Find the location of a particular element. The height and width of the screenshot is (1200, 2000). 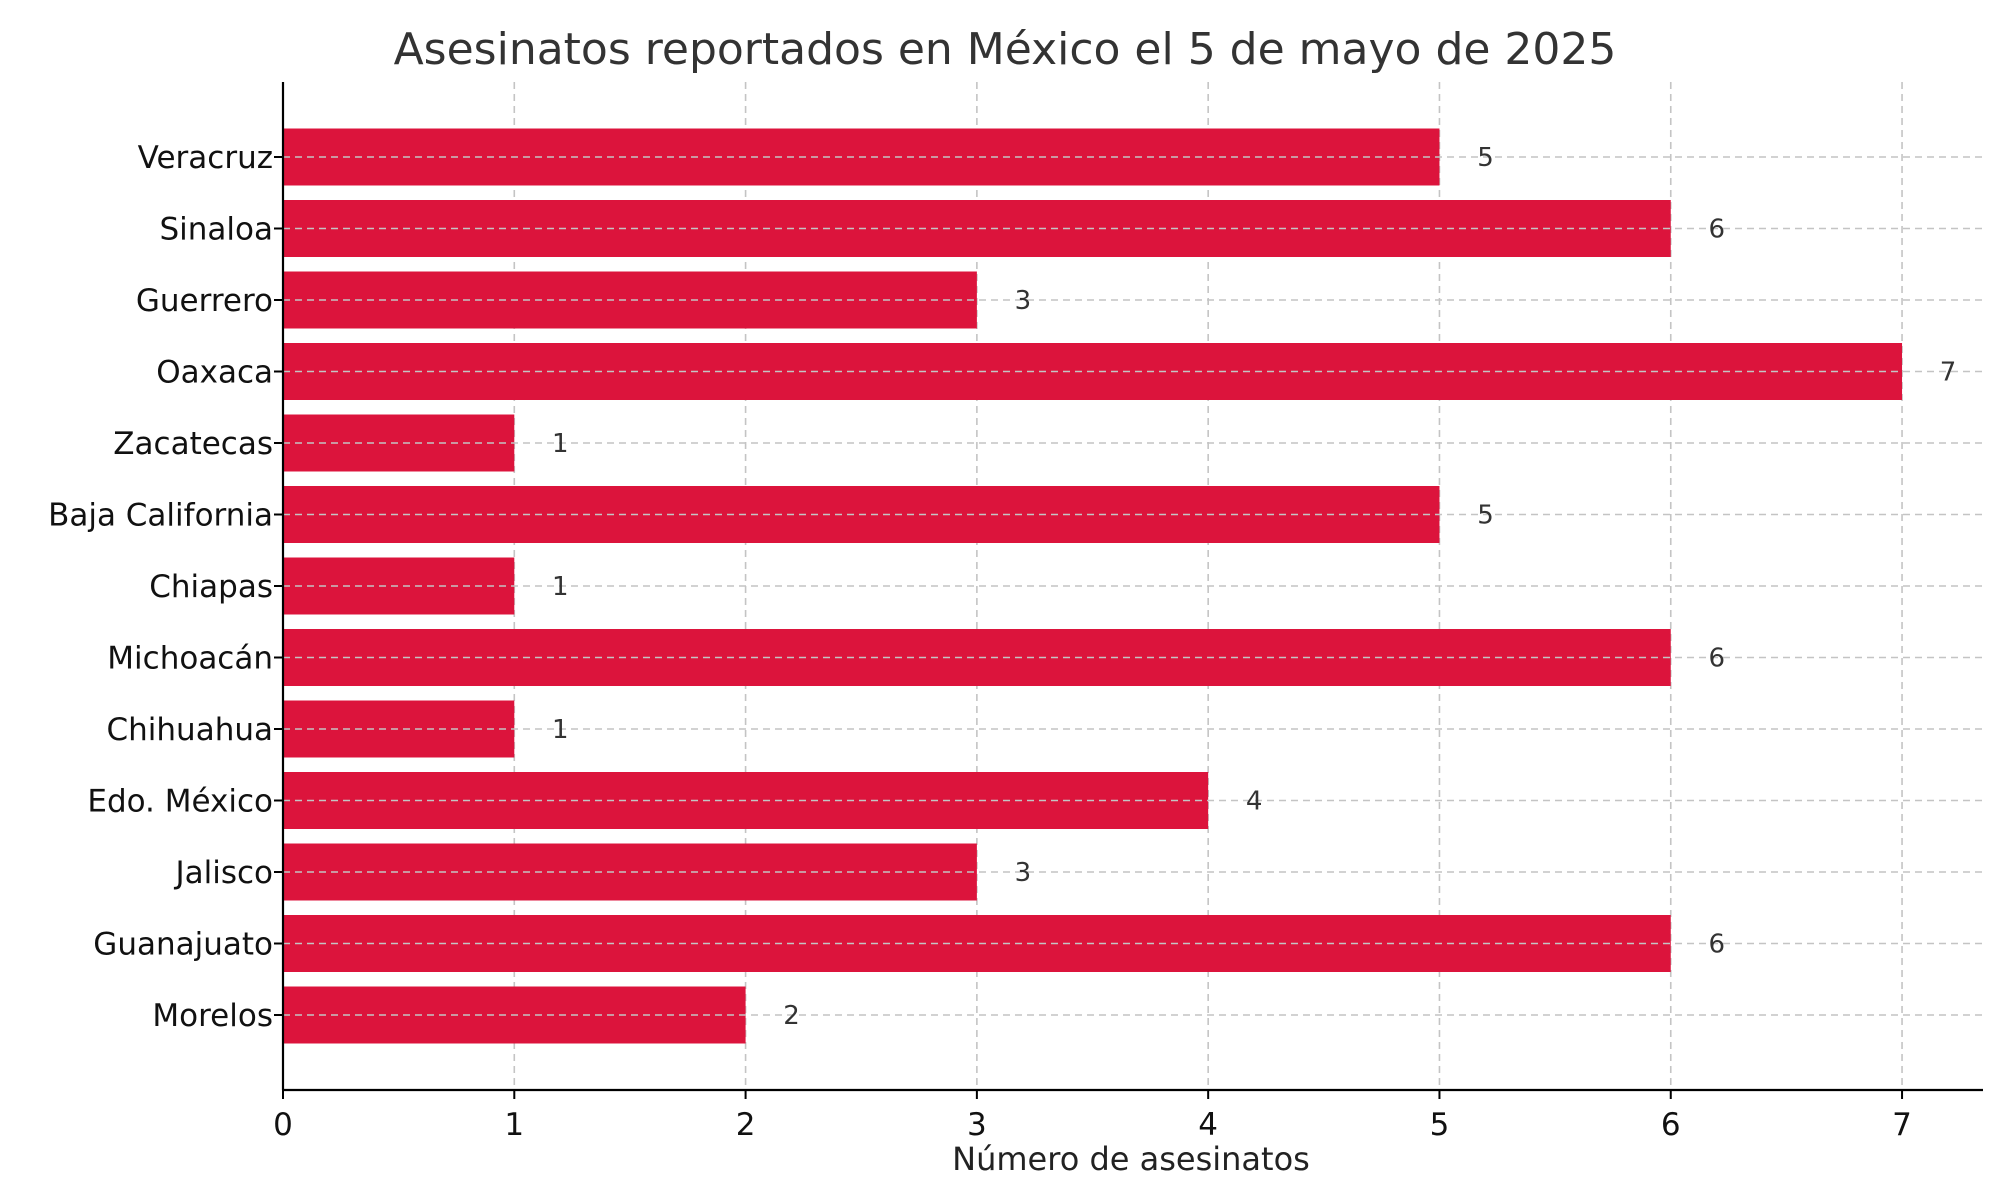

y-tick-label: Guanajuato is located at coordinates (183, 945).